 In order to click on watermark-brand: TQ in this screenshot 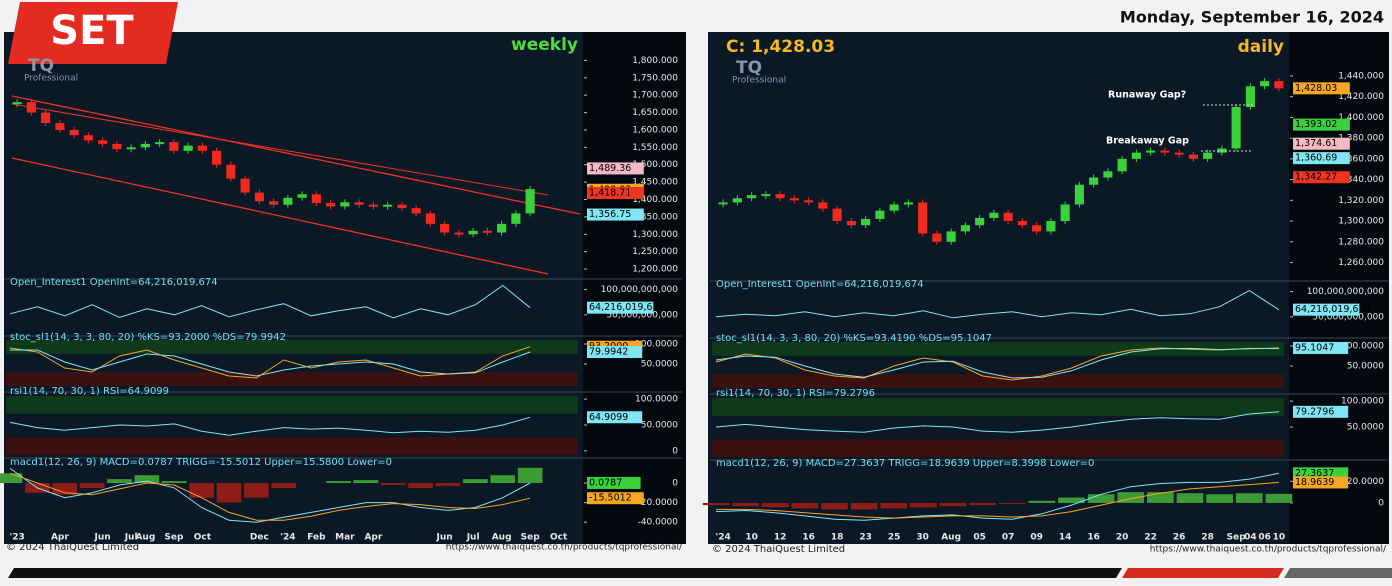, I will do `click(749, 68)`.